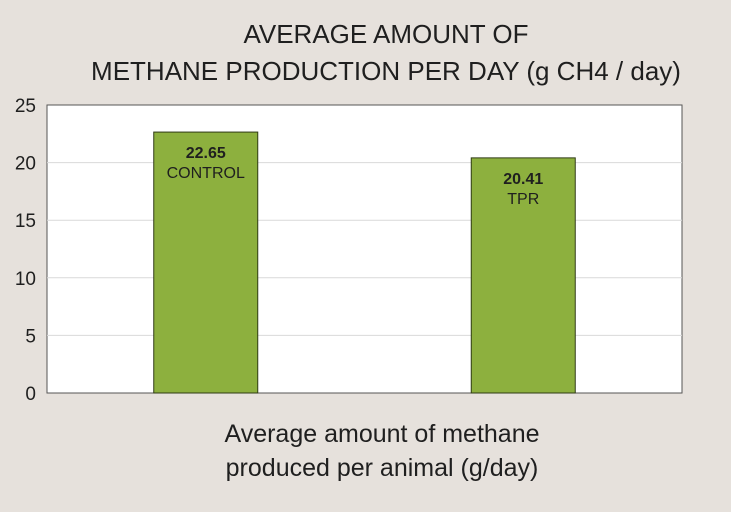  What do you see at coordinates (206, 153) in the screenshot?
I see `data-label-value: 22.65` at bounding box center [206, 153].